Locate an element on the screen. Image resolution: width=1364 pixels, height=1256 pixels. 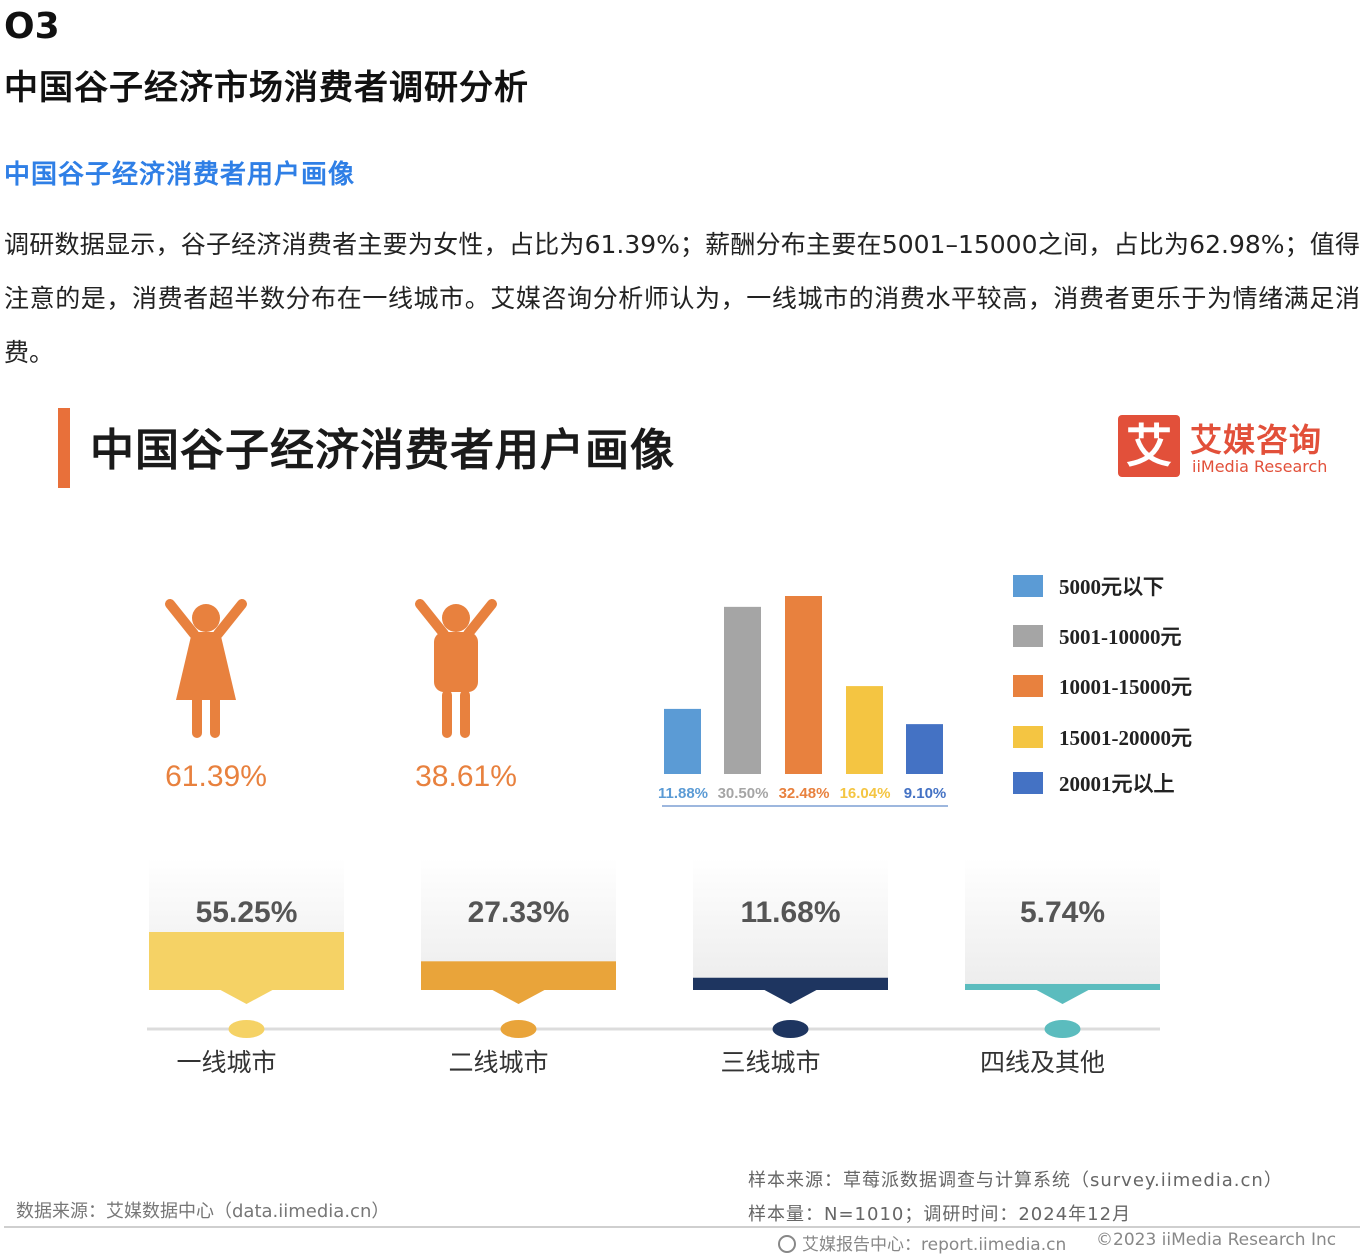
female-figure-icon is located at coordinates (206, 668).